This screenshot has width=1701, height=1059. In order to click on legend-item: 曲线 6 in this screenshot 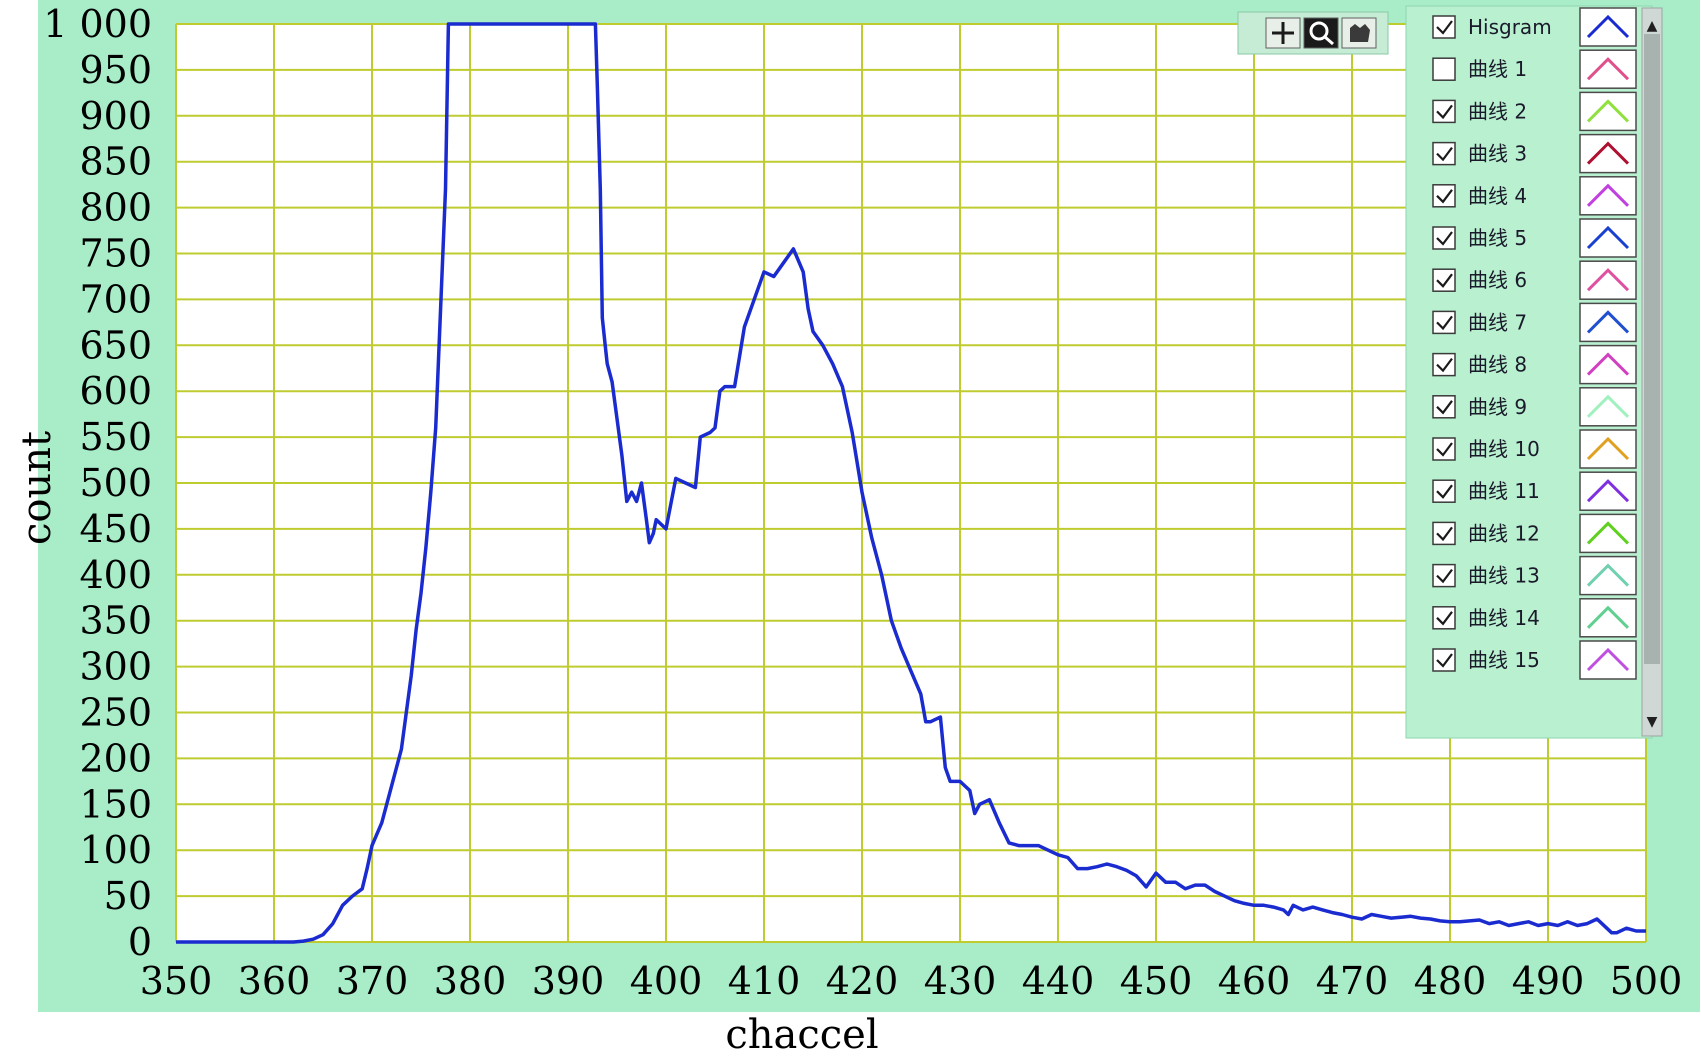, I will do `click(1534, 280)`.